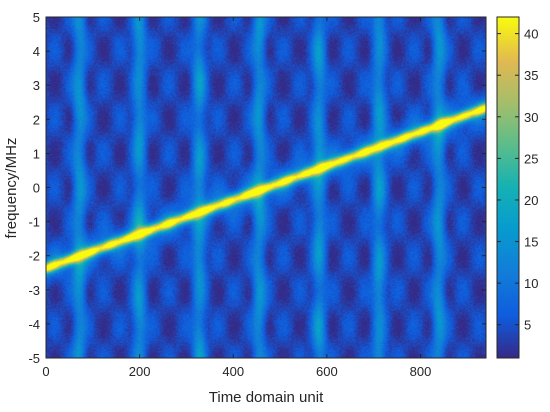 This screenshot has height=412, width=550. I want to click on y-tick-label: 2, so click(36, 119).